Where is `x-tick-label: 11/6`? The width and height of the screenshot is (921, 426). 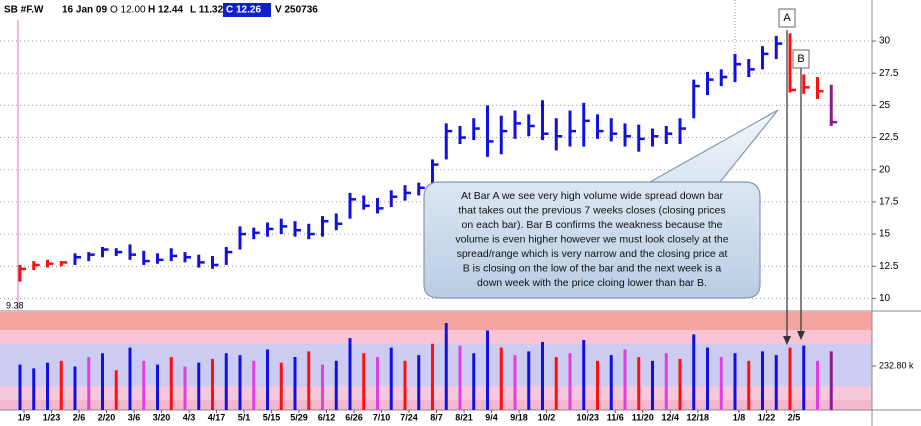 x-tick-label: 11/6 is located at coordinates (615, 417).